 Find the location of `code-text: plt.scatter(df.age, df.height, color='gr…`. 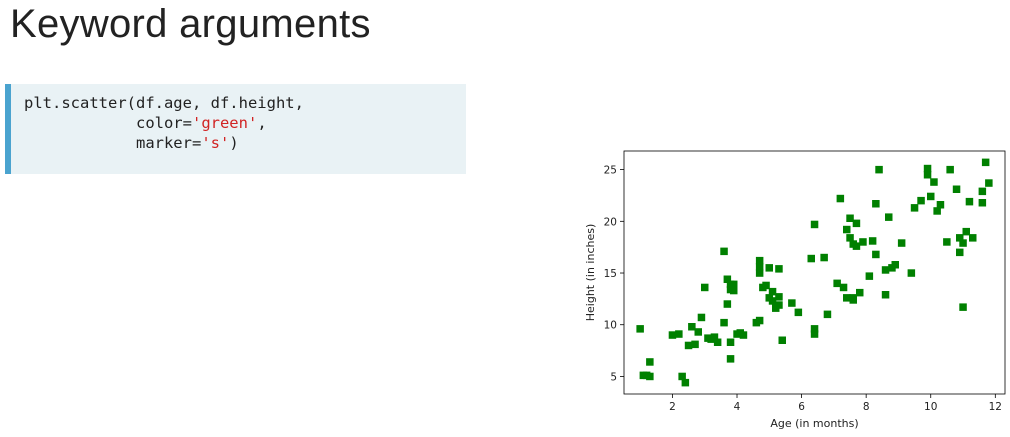

code-text: plt.scatter(df.age, df.height, color='gr… is located at coordinates (164, 123).